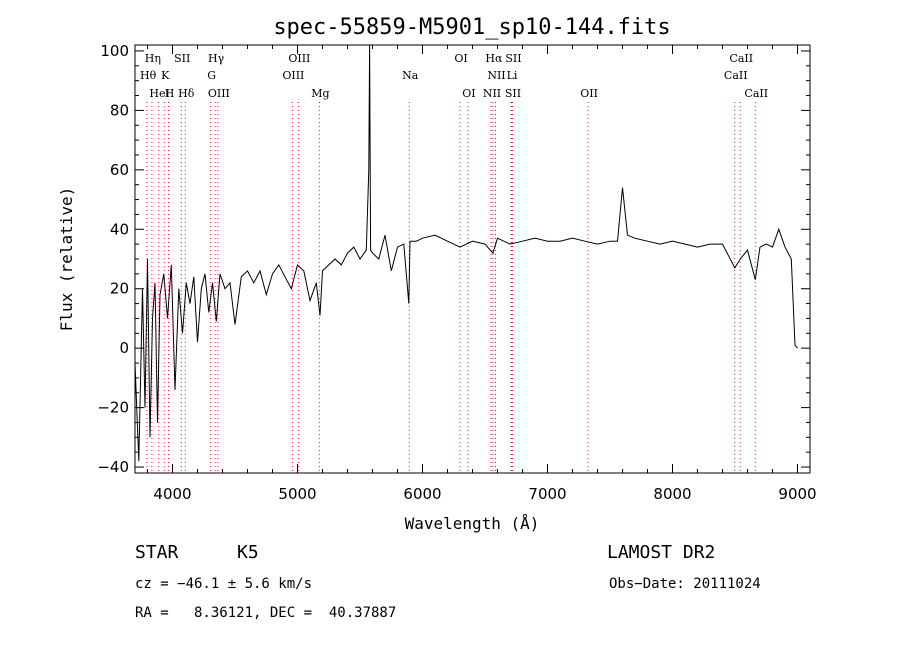 The width and height of the screenshot is (900, 650). What do you see at coordinates (512, 75) in the screenshot?
I see `line-label: Li` at bounding box center [512, 75].